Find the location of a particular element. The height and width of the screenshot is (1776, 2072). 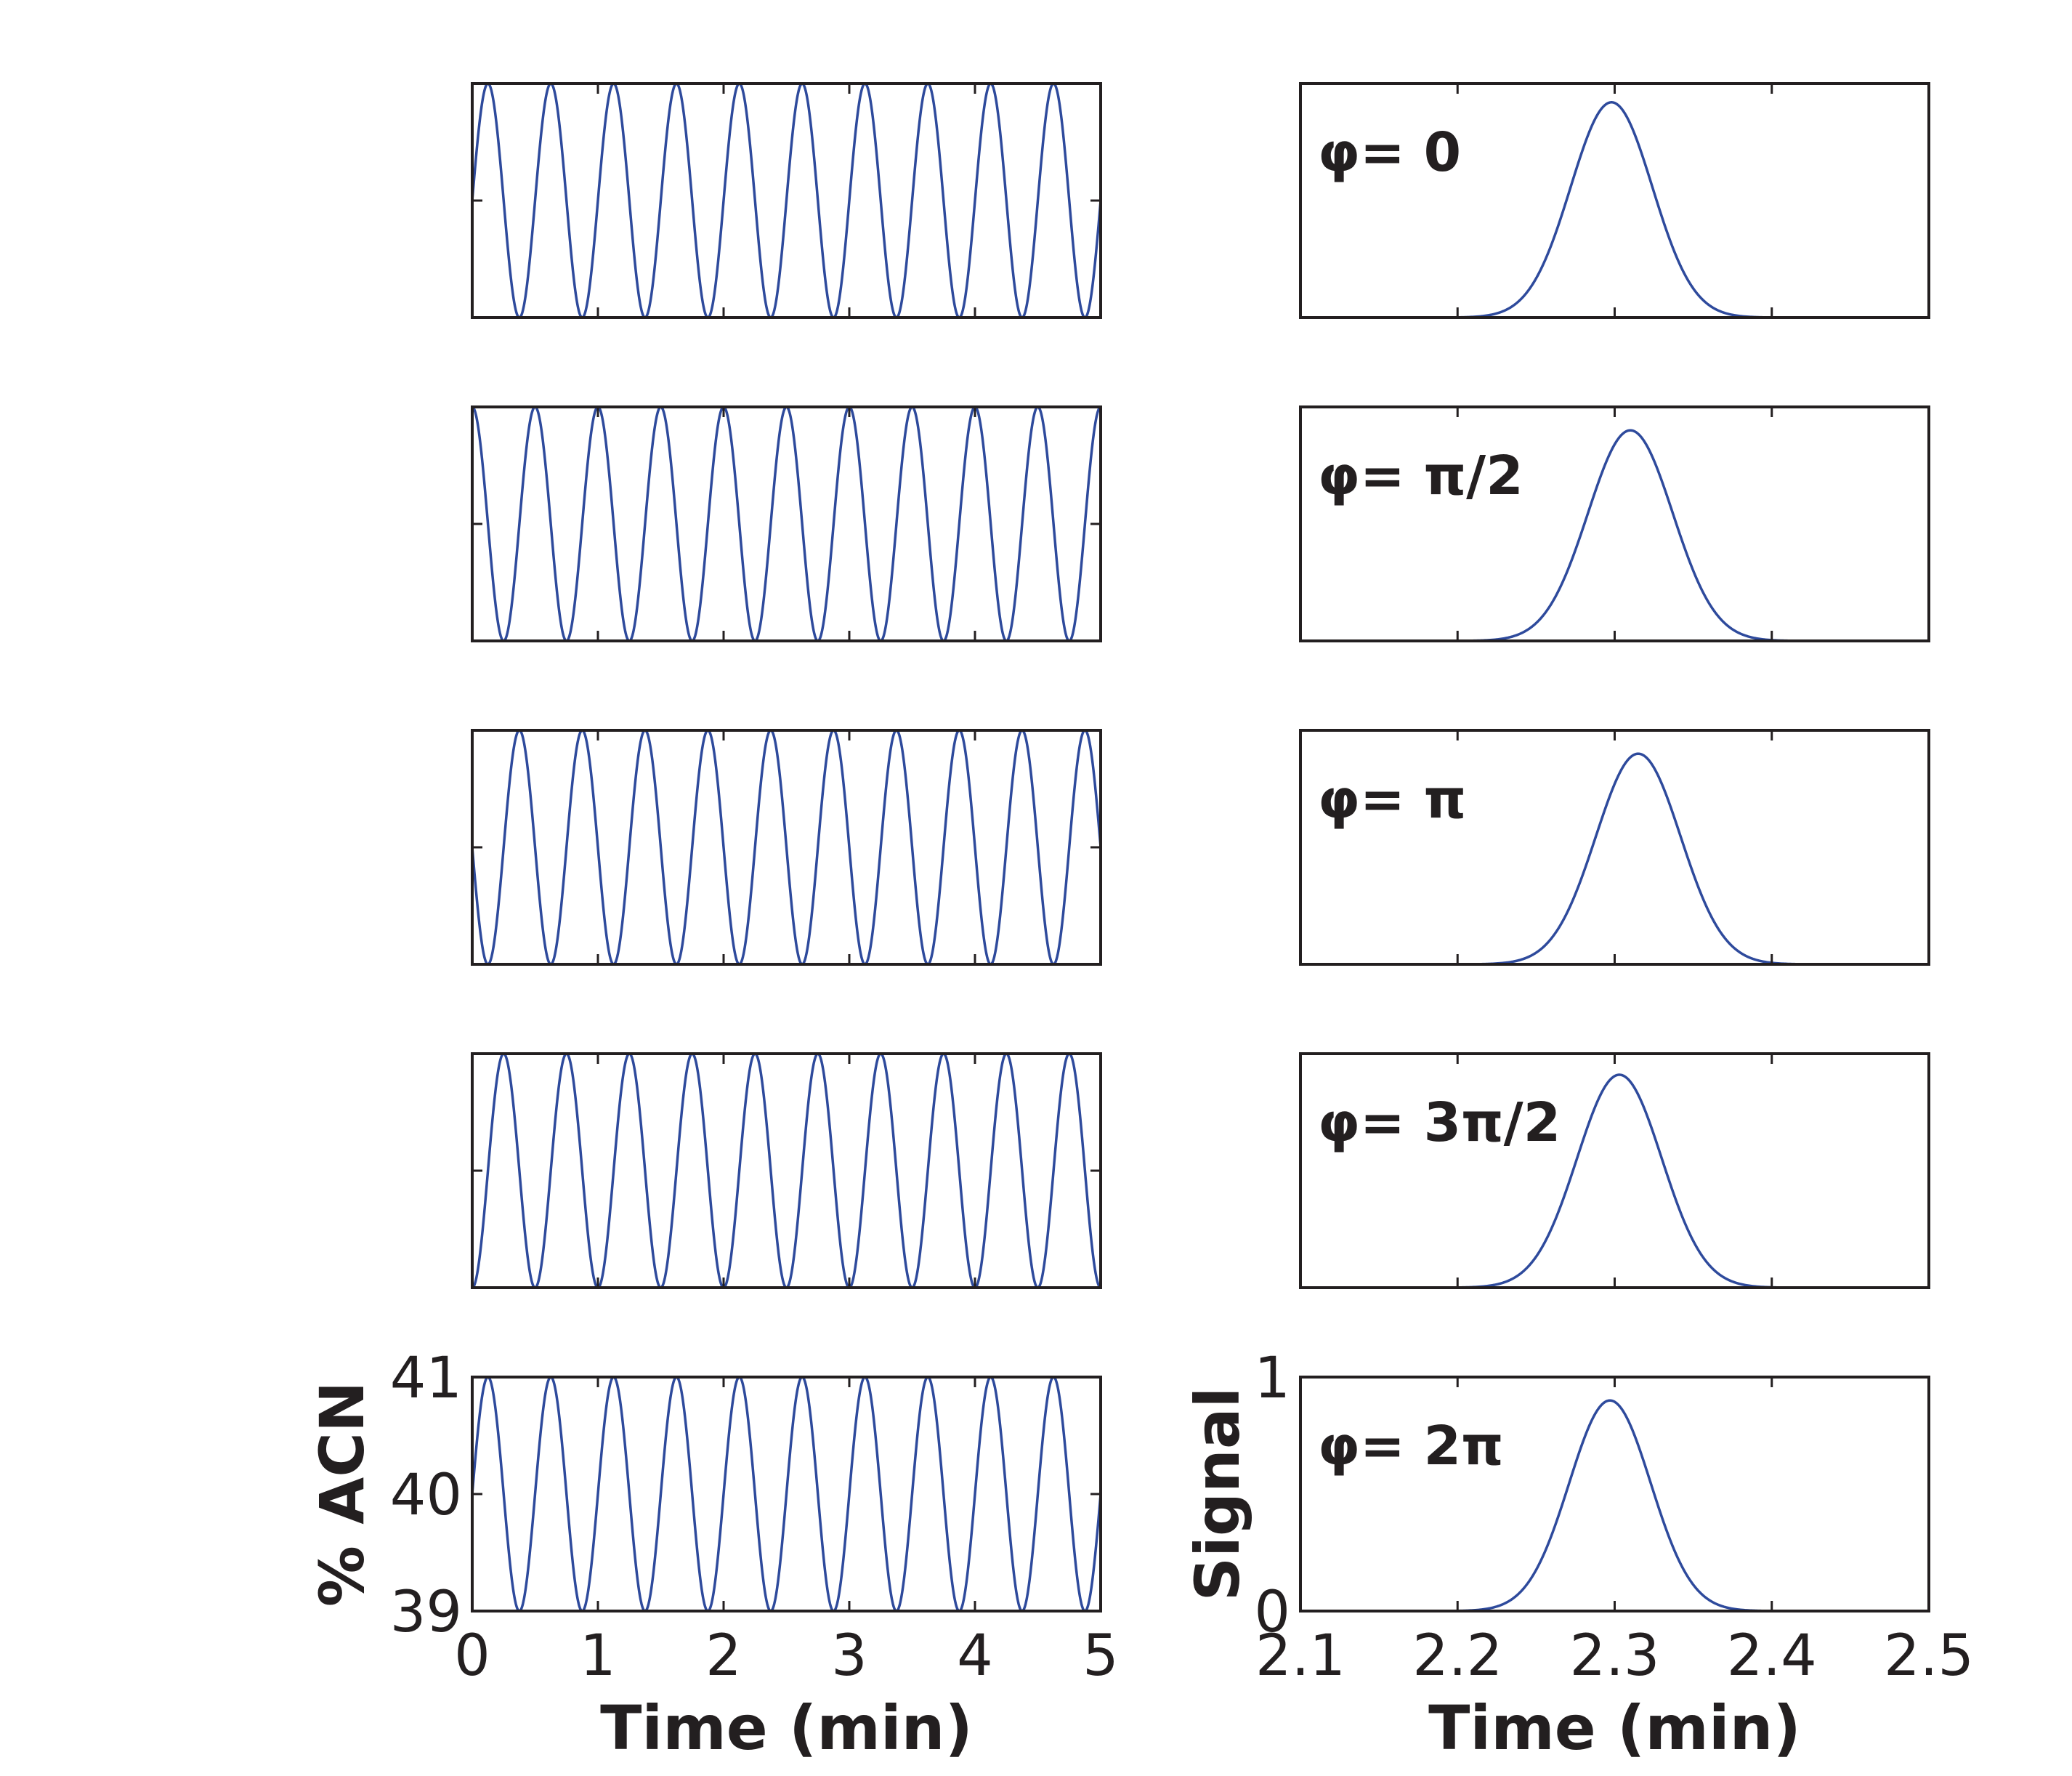

panel-gradient-phi-pi is located at coordinates (787, 847).